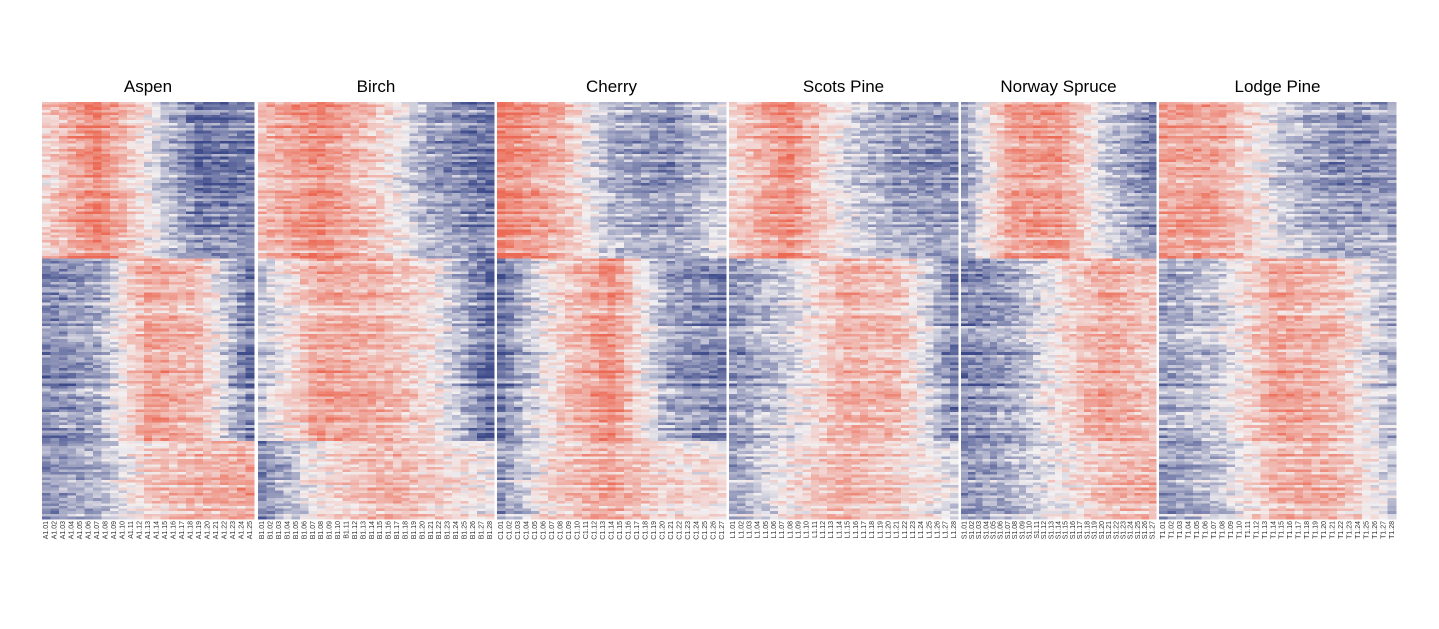 The image size is (1439, 629). What do you see at coordinates (80, 530) in the screenshot?
I see `column-label: A1.05` at bounding box center [80, 530].